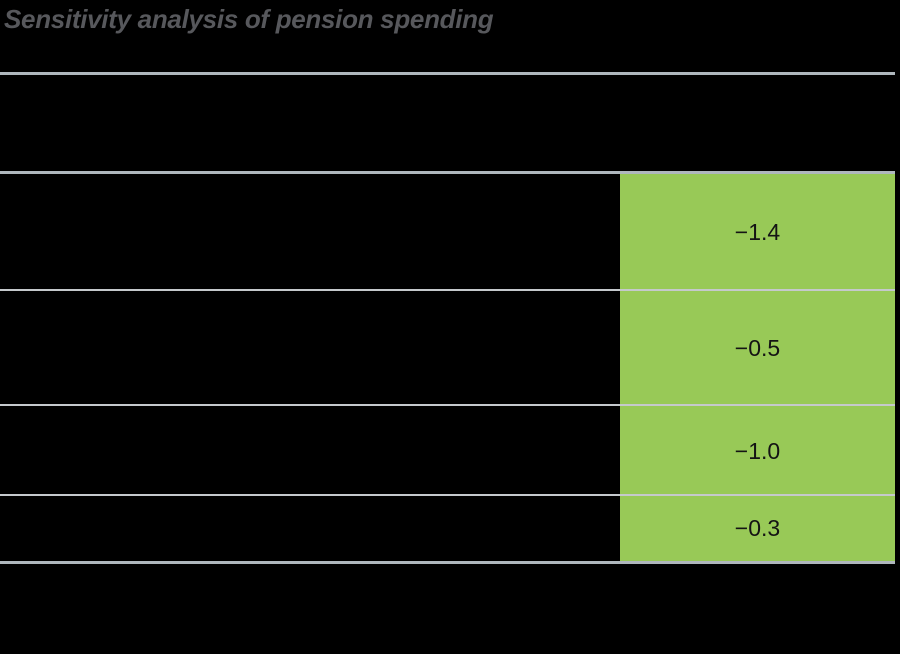 The width and height of the screenshot is (900, 654). Describe the element at coordinates (447, 123) in the screenshot. I see `table-header-row` at that location.